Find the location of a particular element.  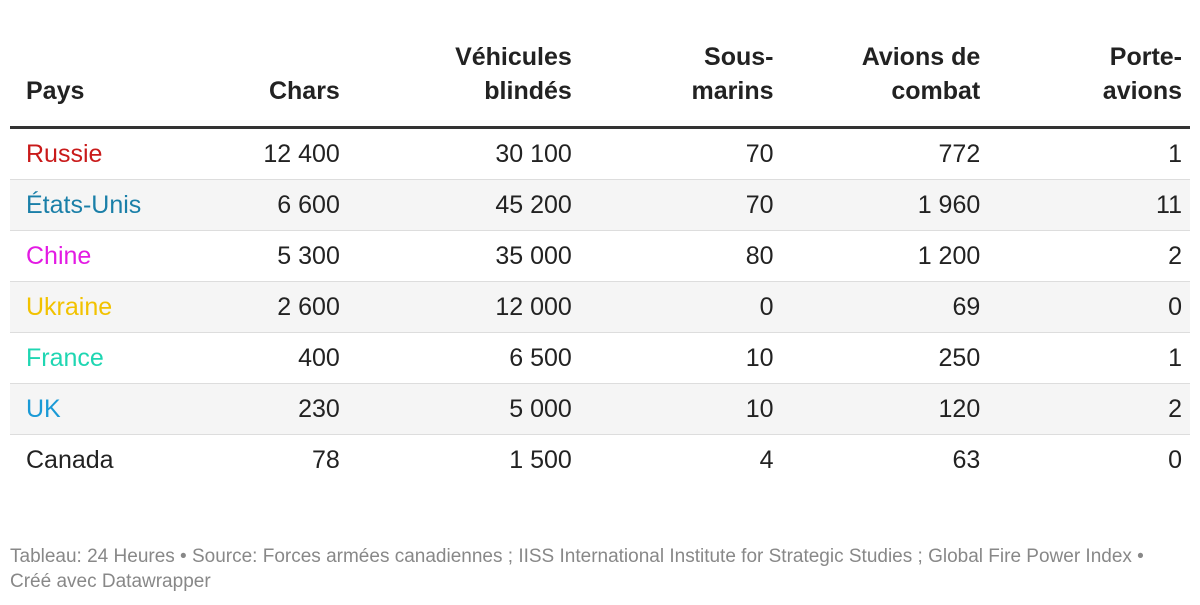

cell-avions-de-combat: 1 200 is located at coordinates (885, 256).